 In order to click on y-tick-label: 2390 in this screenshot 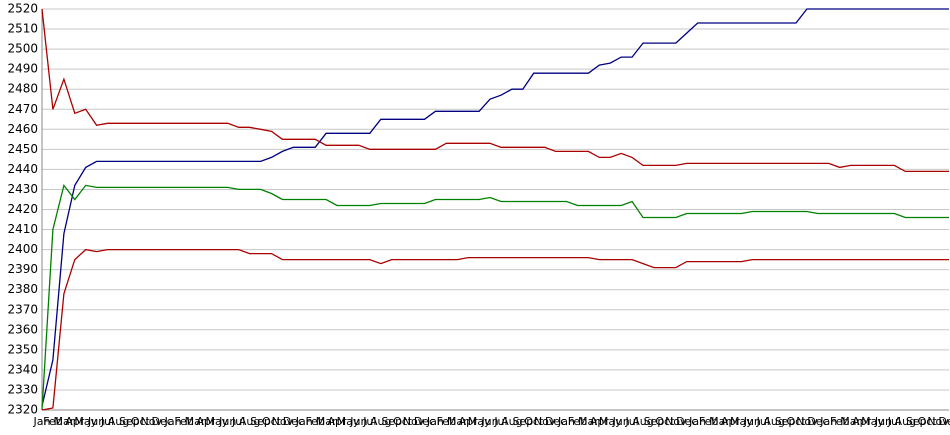, I will do `click(22, 269)`.